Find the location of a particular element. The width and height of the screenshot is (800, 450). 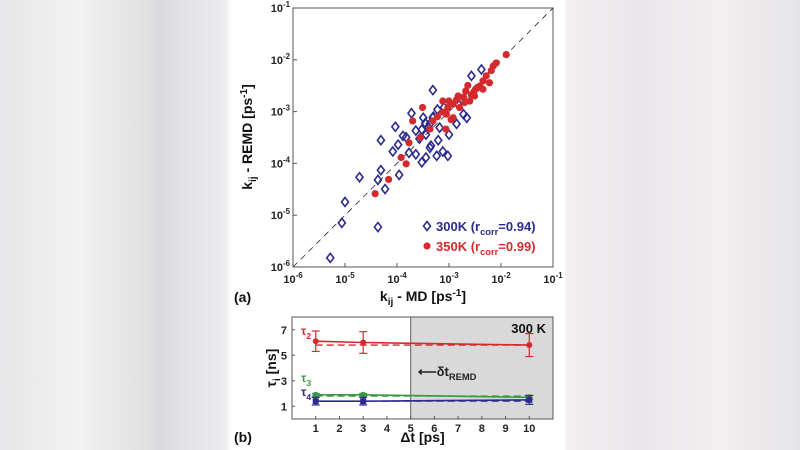

series-label-4-part: 4 is located at coordinates (308, 397).